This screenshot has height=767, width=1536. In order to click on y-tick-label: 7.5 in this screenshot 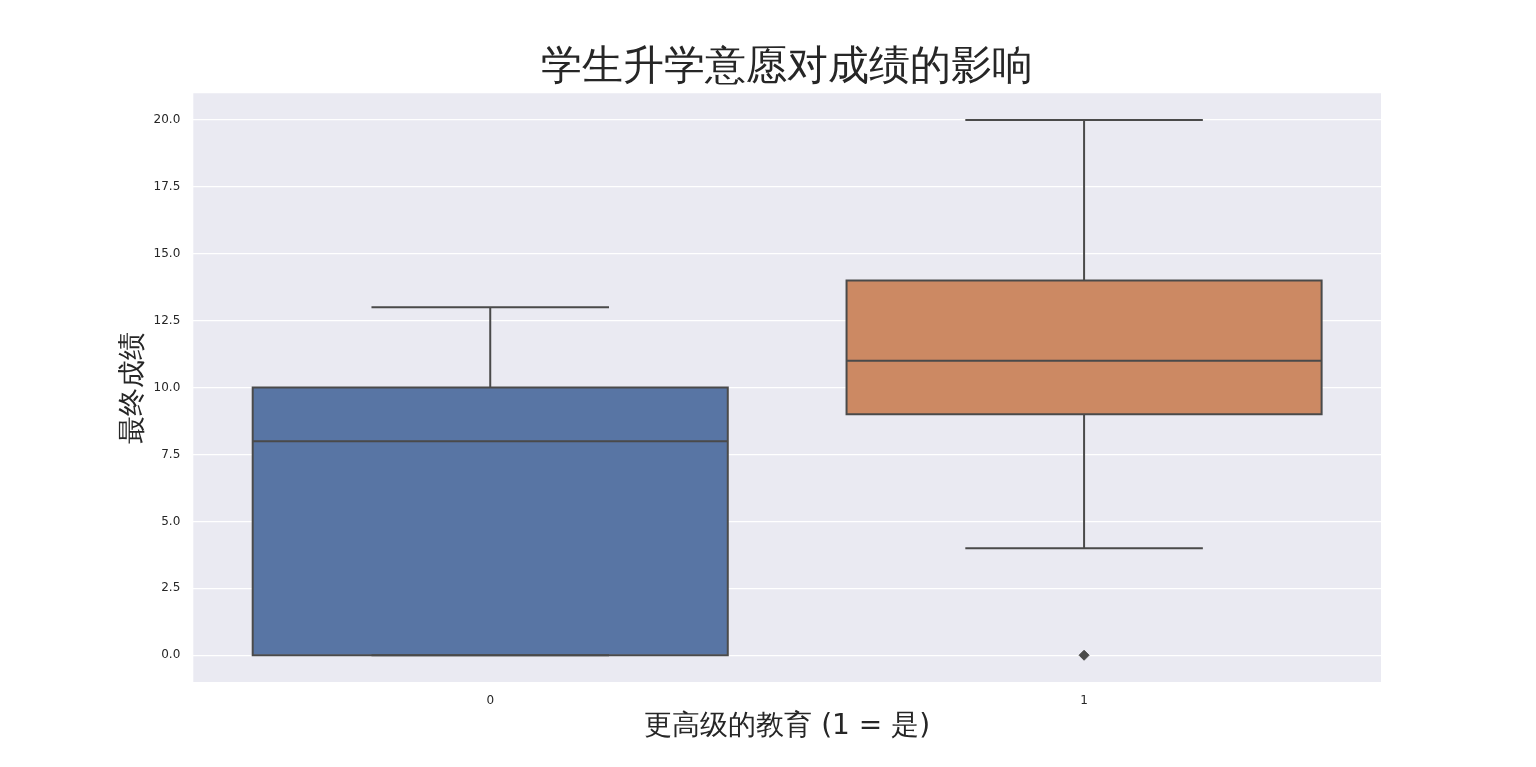, I will do `click(171, 453)`.